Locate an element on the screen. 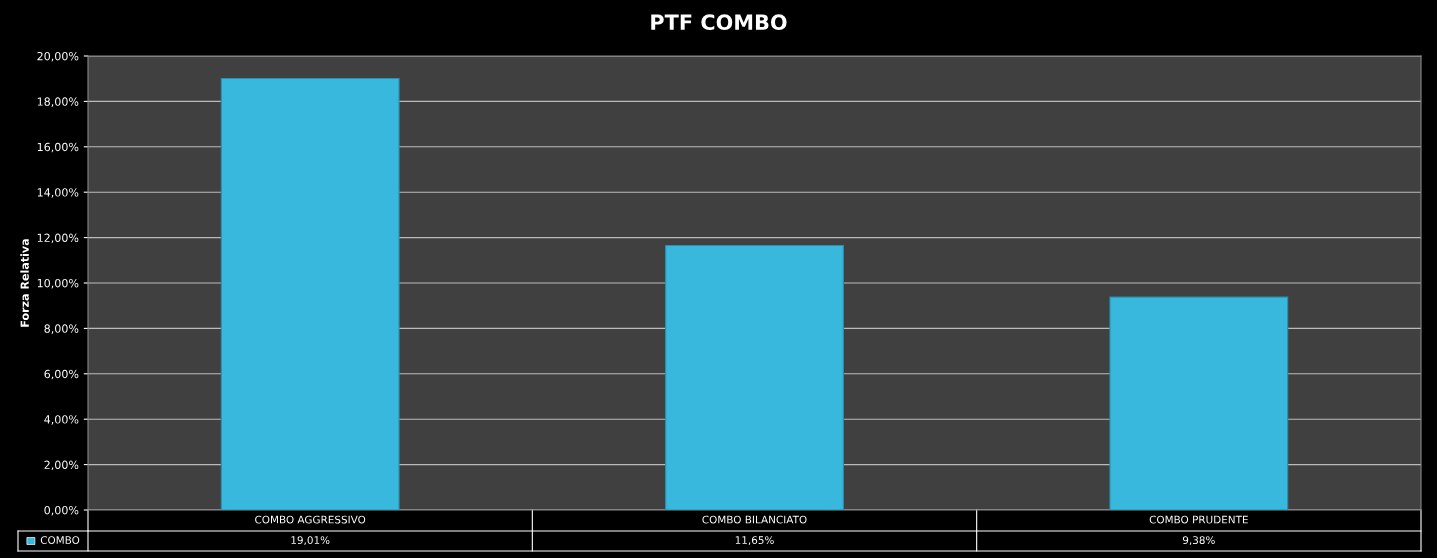  y-tick-label: 20,00% is located at coordinates (58, 56).